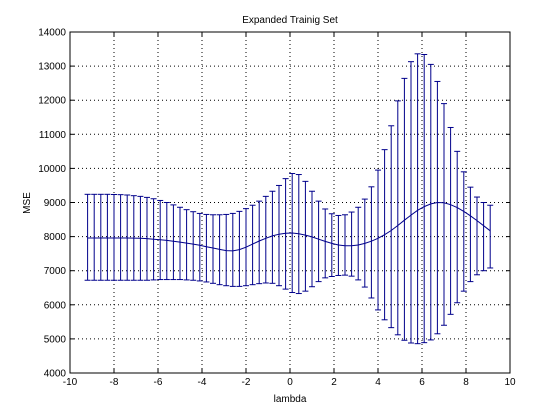 The image size is (560, 420). What do you see at coordinates (290, 20) in the screenshot?
I see `chart-title: Expanded Trainig Set` at bounding box center [290, 20].